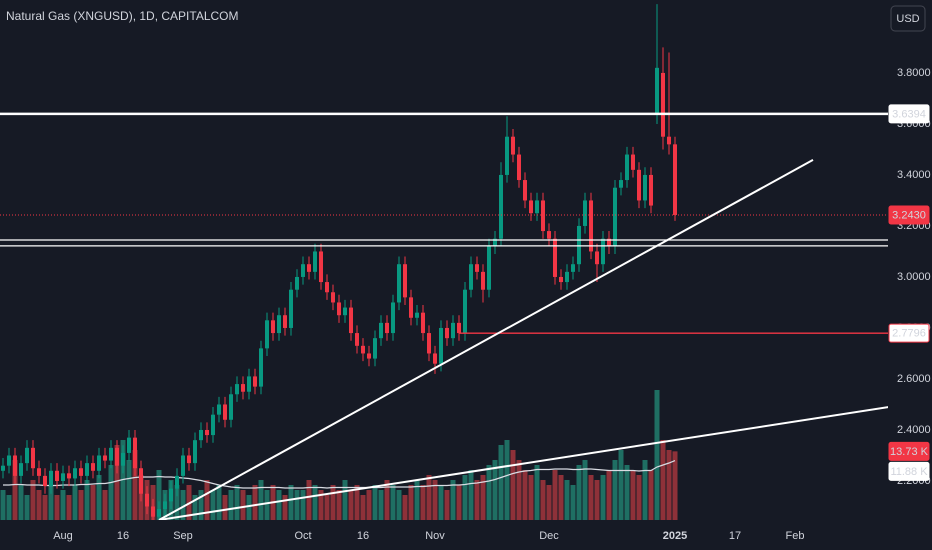 This screenshot has width=932, height=550. What do you see at coordinates (909, 114) in the screenshot?
I see `level-badge: 3.6394` at bounding box center [909, 114].